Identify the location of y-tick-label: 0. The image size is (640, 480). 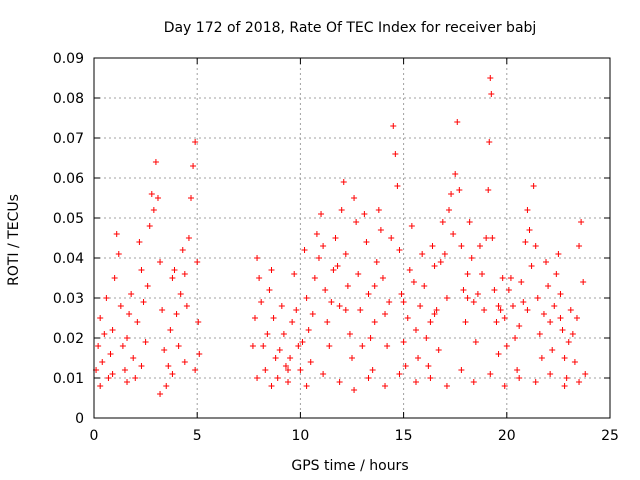
(79, 419).